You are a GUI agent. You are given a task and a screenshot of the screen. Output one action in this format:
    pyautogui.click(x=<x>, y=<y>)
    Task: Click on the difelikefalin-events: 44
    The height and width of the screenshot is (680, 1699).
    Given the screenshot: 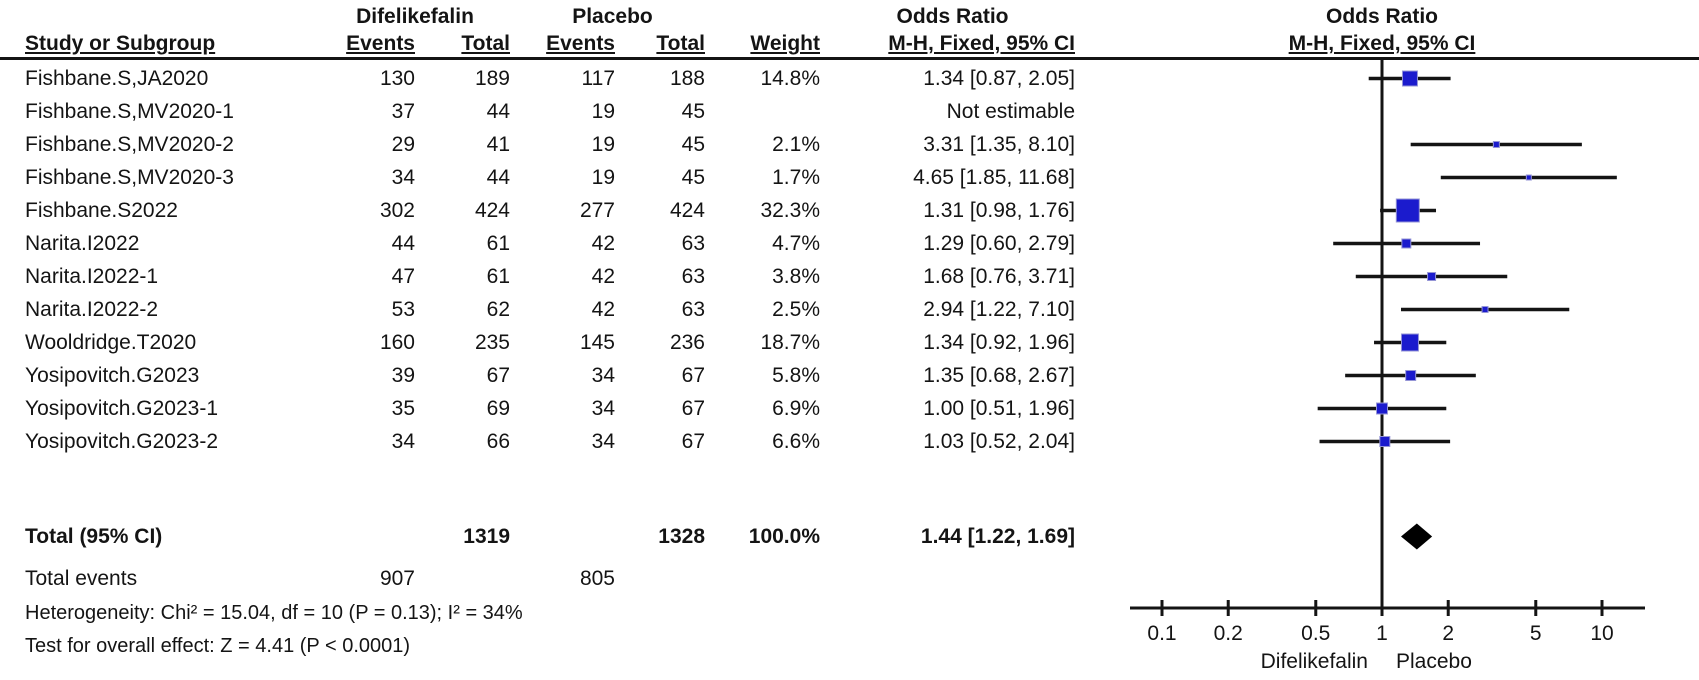 What is the action you would take?
    pyautogui.click(x=403, y=243)
    